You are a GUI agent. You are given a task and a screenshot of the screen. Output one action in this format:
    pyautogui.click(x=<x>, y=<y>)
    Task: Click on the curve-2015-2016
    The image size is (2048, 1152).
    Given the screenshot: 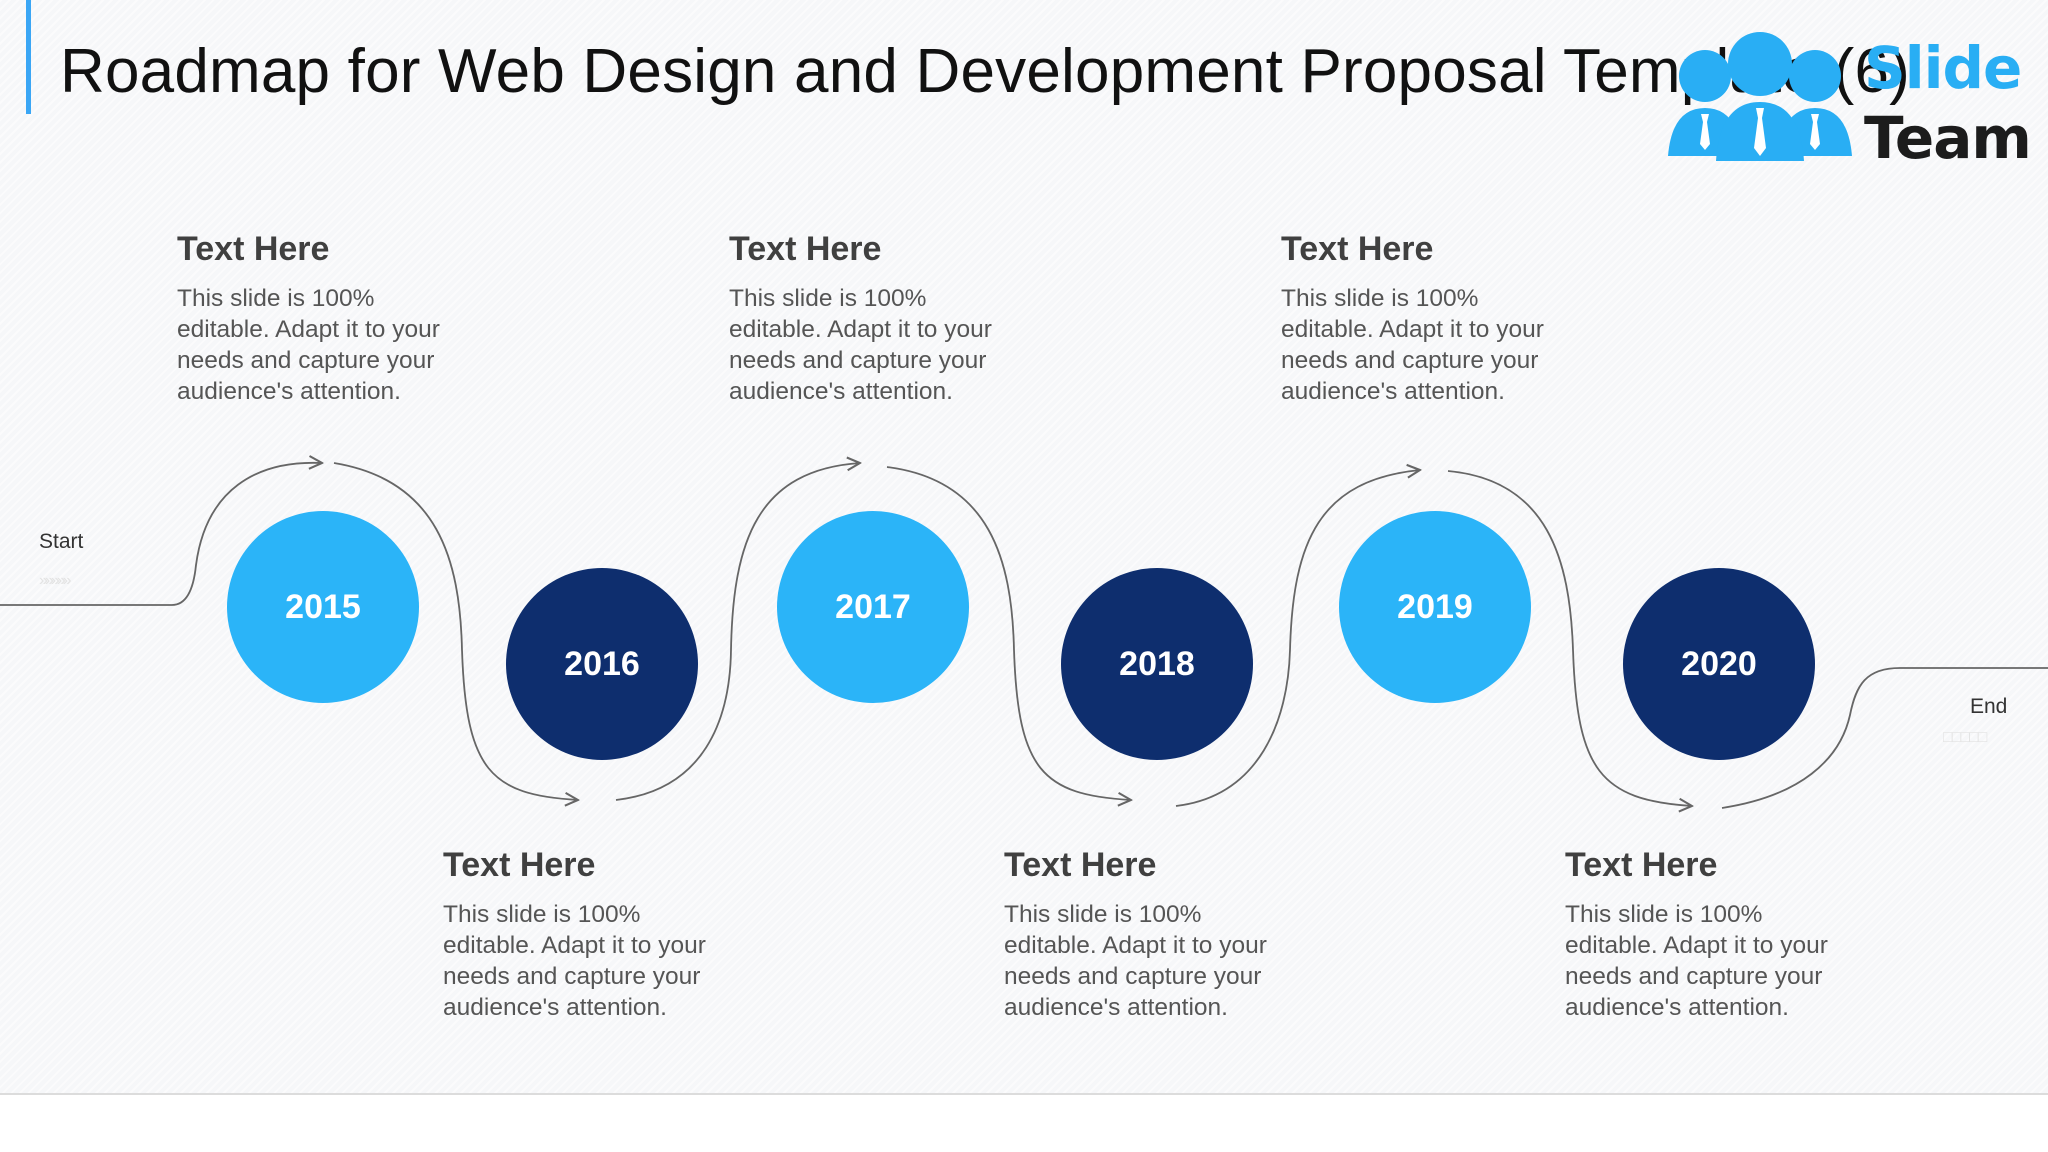 What is the action you would take?
    pyautogui.click(x=455, y=631)
    